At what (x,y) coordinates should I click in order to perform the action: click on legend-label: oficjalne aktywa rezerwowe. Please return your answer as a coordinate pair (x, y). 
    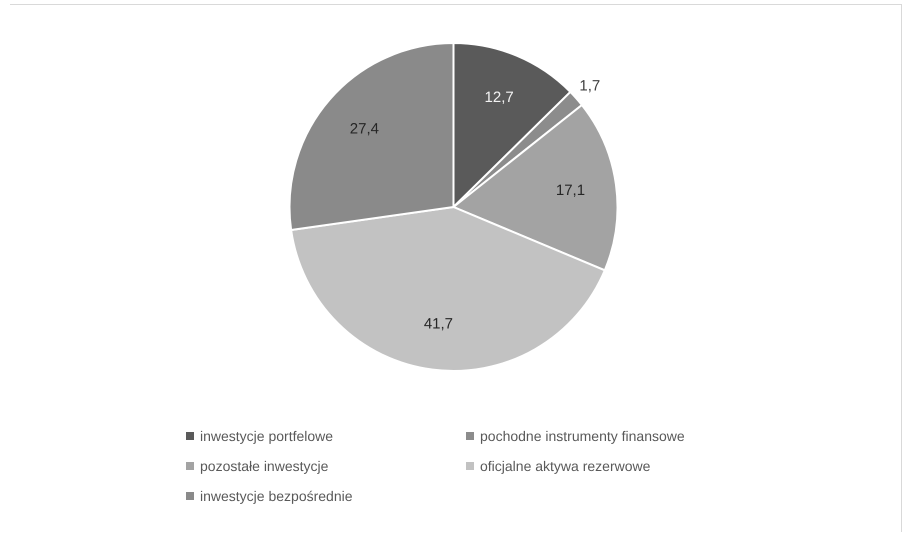
    Looking at the image, I should click on (565, 466).